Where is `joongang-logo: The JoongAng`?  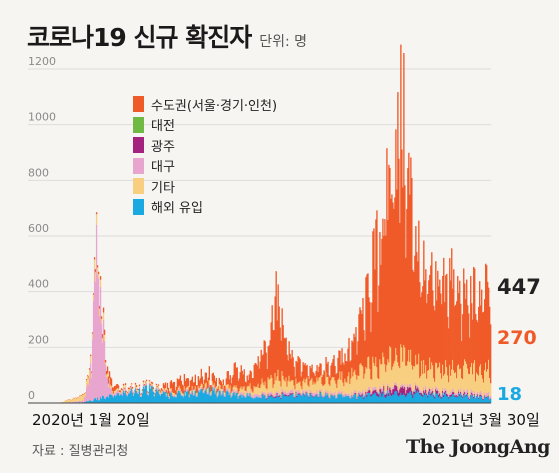
joongang-logo: The JoongAng is located at coordinates (478, 447).